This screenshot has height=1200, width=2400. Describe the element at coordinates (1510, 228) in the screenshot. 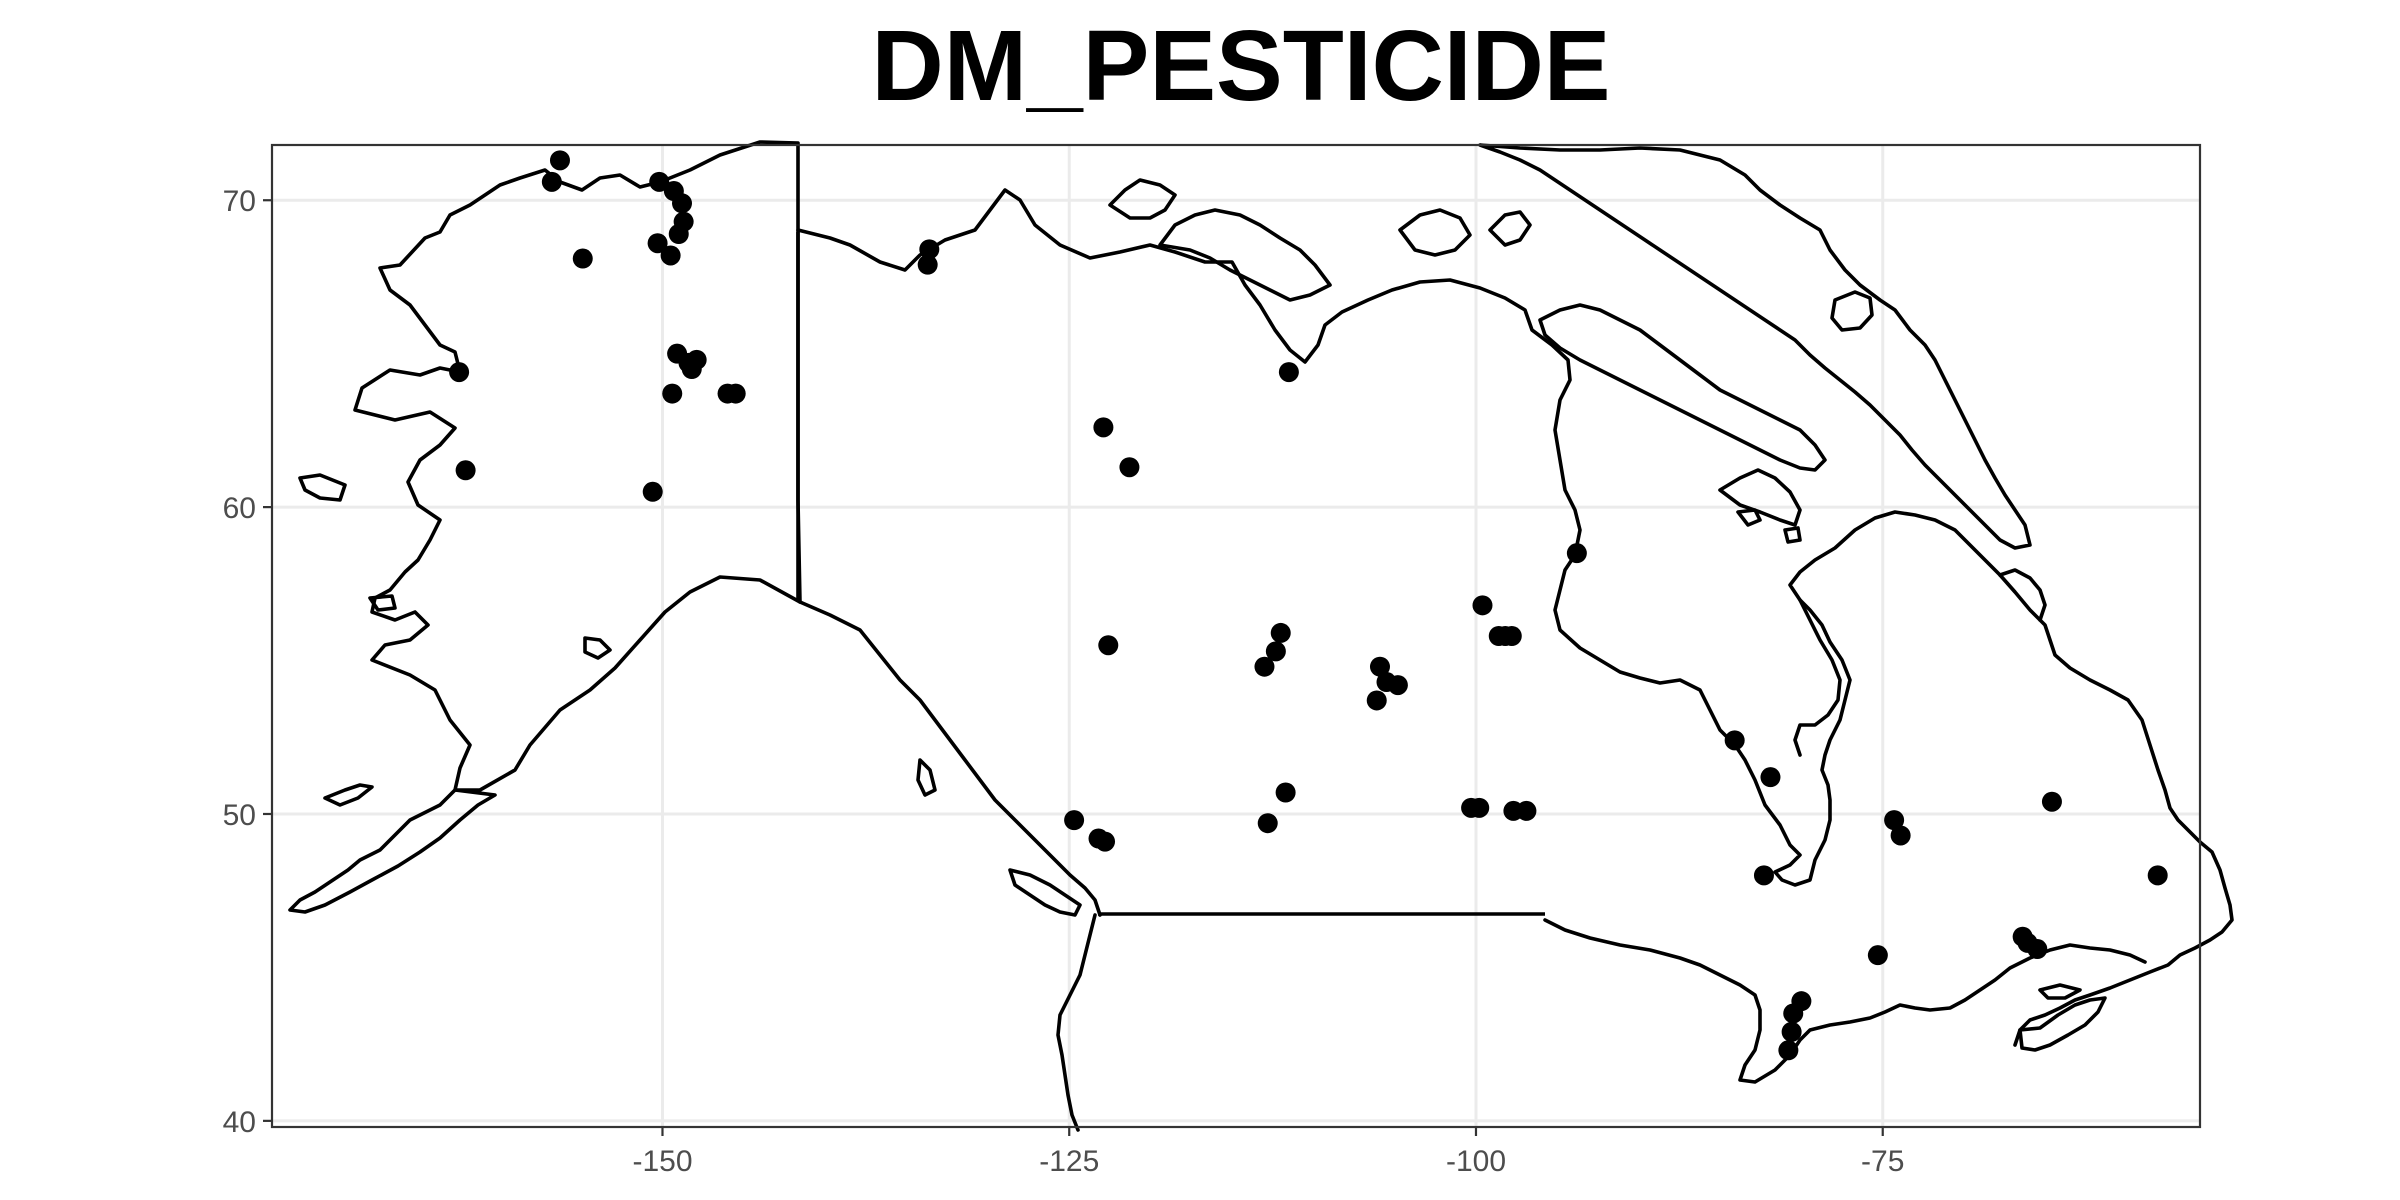

I see `melville-island` at that location.